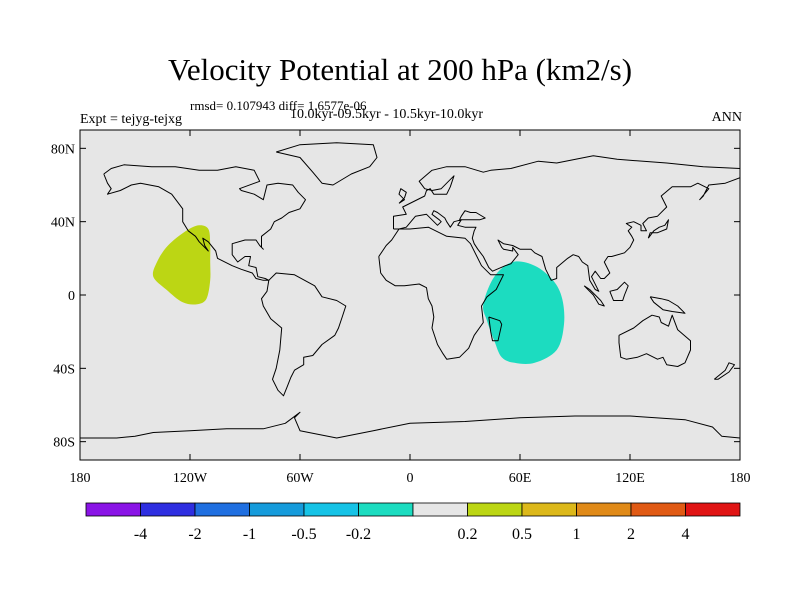 The height and width of the screenshot is (600, 800). What do you see at coordinates (631, 534) in the screenshot?
I see `colorbar-label: 2` at bounding box center [631, 534].